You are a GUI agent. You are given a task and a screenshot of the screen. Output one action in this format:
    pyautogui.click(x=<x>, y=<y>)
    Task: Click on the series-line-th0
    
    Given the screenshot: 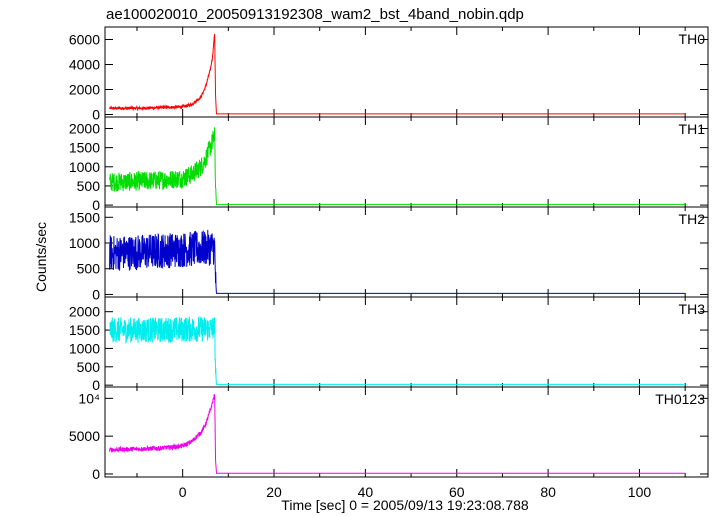 What is the action you would take?
    pyautogui.click(x=397, y=74)
    